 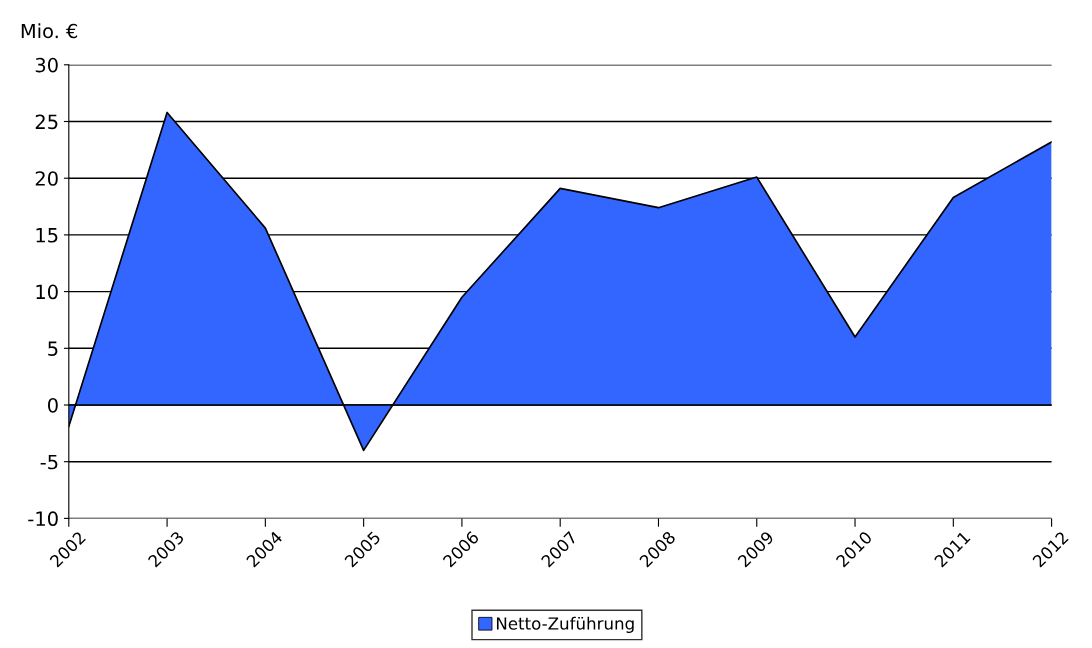 What do you see at coordinates (53, 348) in the screenshot?
I see `y-tick-label: 5` at bounding box center [53, 348].